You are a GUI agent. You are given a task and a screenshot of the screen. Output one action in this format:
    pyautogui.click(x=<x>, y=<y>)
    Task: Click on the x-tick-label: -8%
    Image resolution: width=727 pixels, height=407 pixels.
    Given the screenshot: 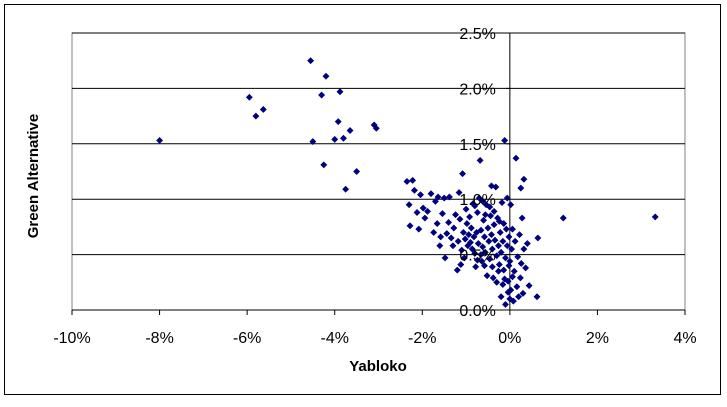 What is the action you would take?
    pyautogui.click(x=159, y=338)
    